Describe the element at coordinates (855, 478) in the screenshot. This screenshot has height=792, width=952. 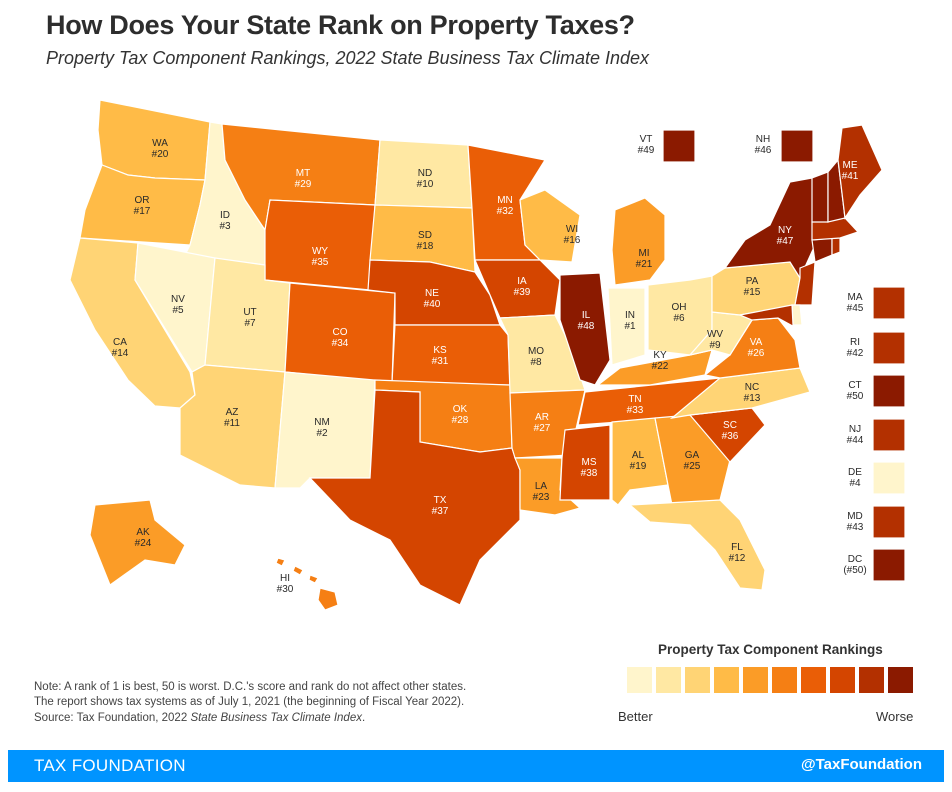
I see `label-DE: DE #4` at that location.